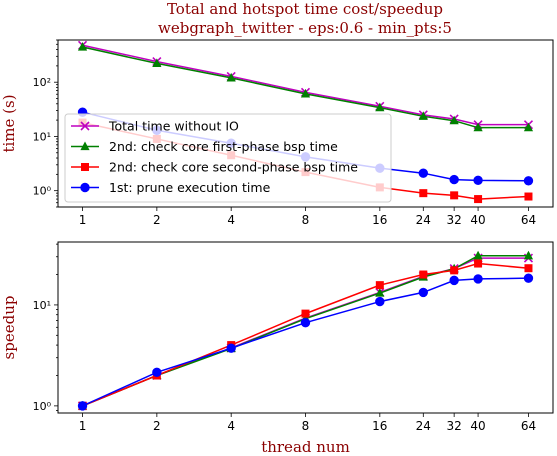  I want to click on series-line, so click(305, 85).